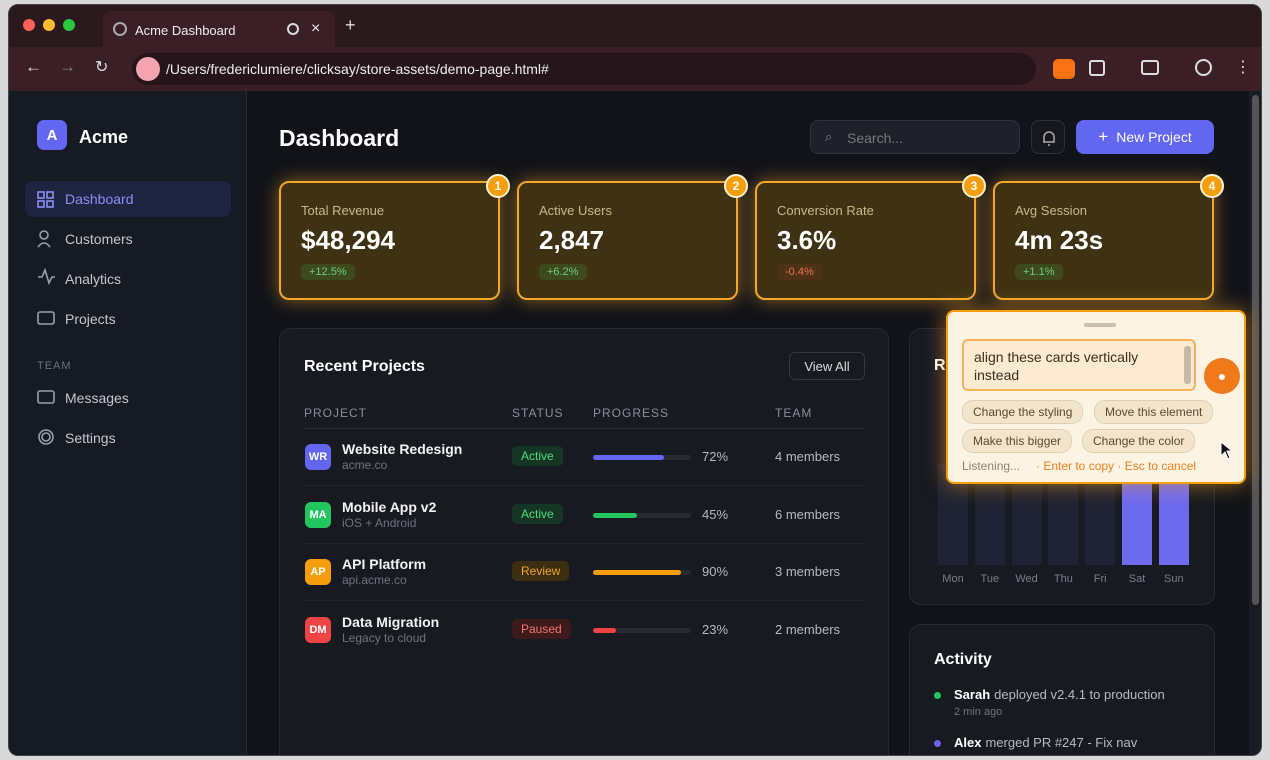 The image size is (1270, 760). What do you see at coordinates (963, 659) in the screenshot?
I see `panel-title: Activity` at bounding box center [963, 659].